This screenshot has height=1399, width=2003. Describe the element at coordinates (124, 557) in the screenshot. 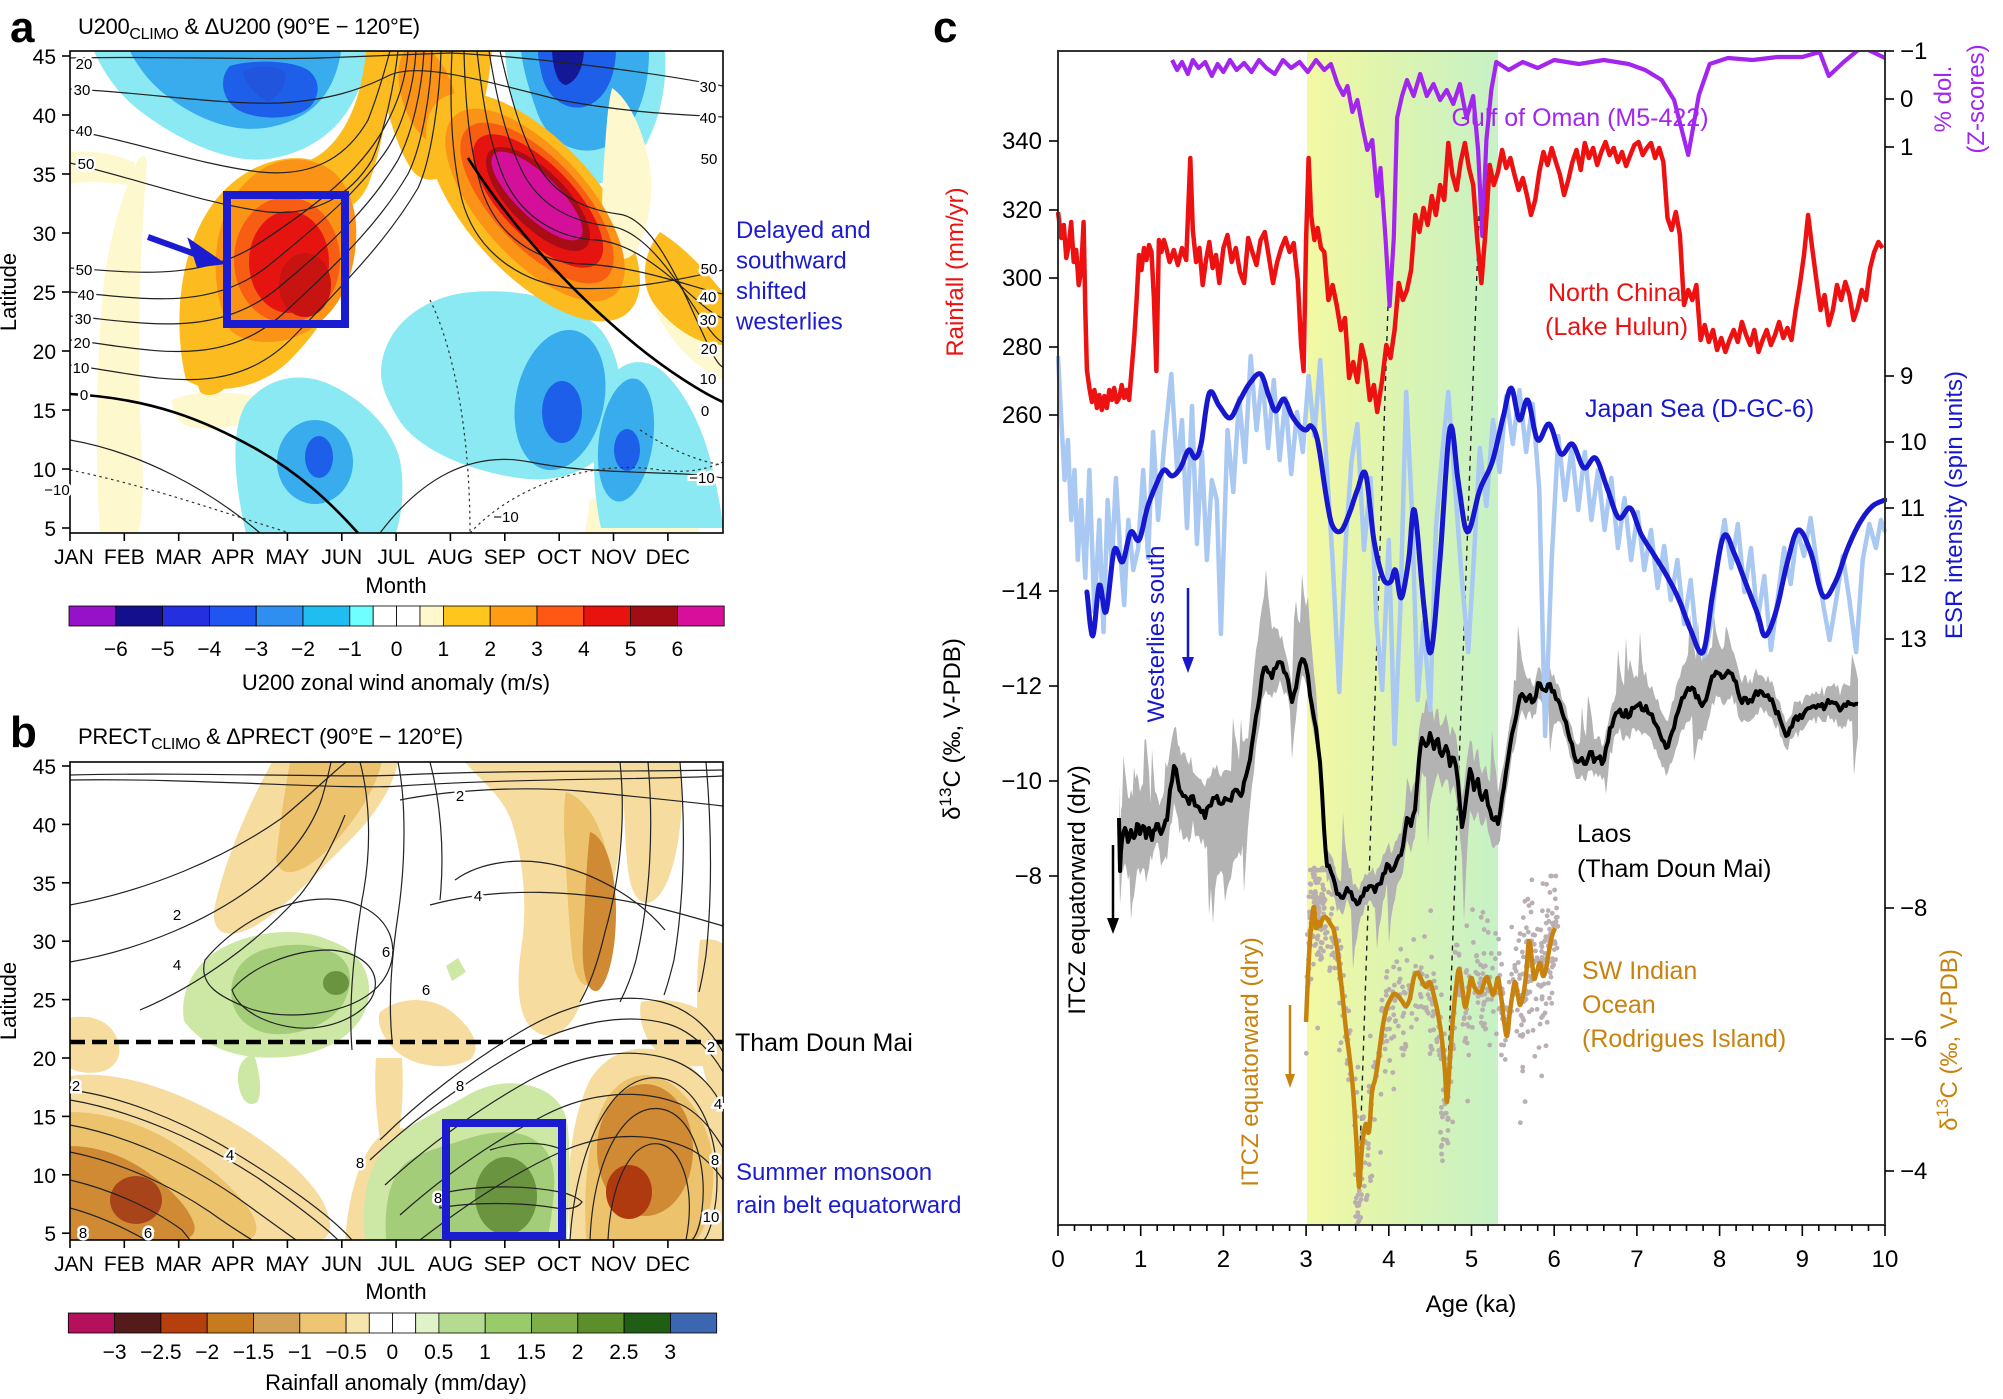

I see `svg-text: FEB` at that location.